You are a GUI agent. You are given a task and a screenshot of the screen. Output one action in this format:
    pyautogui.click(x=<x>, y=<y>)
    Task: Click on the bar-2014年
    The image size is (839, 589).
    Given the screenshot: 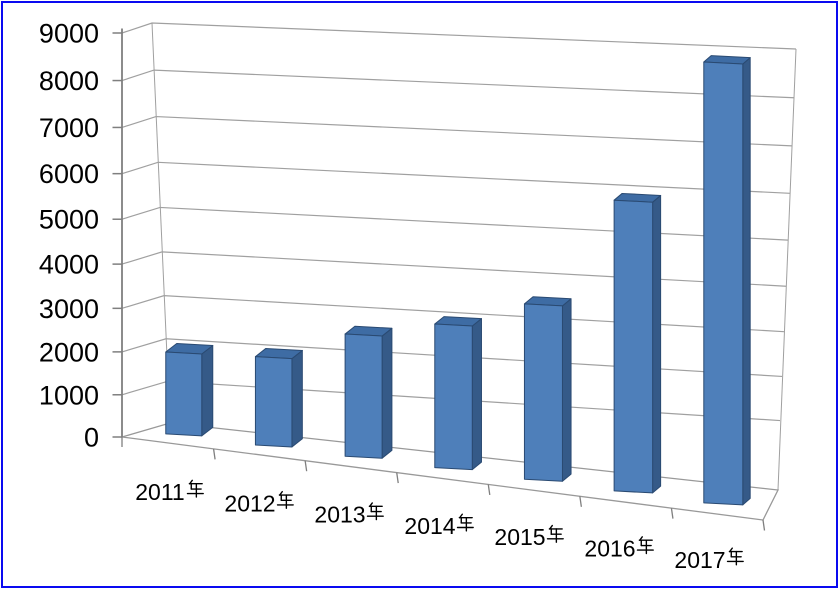 What is the action you would take?
    pyautogui.click(x=458, y=393)
    